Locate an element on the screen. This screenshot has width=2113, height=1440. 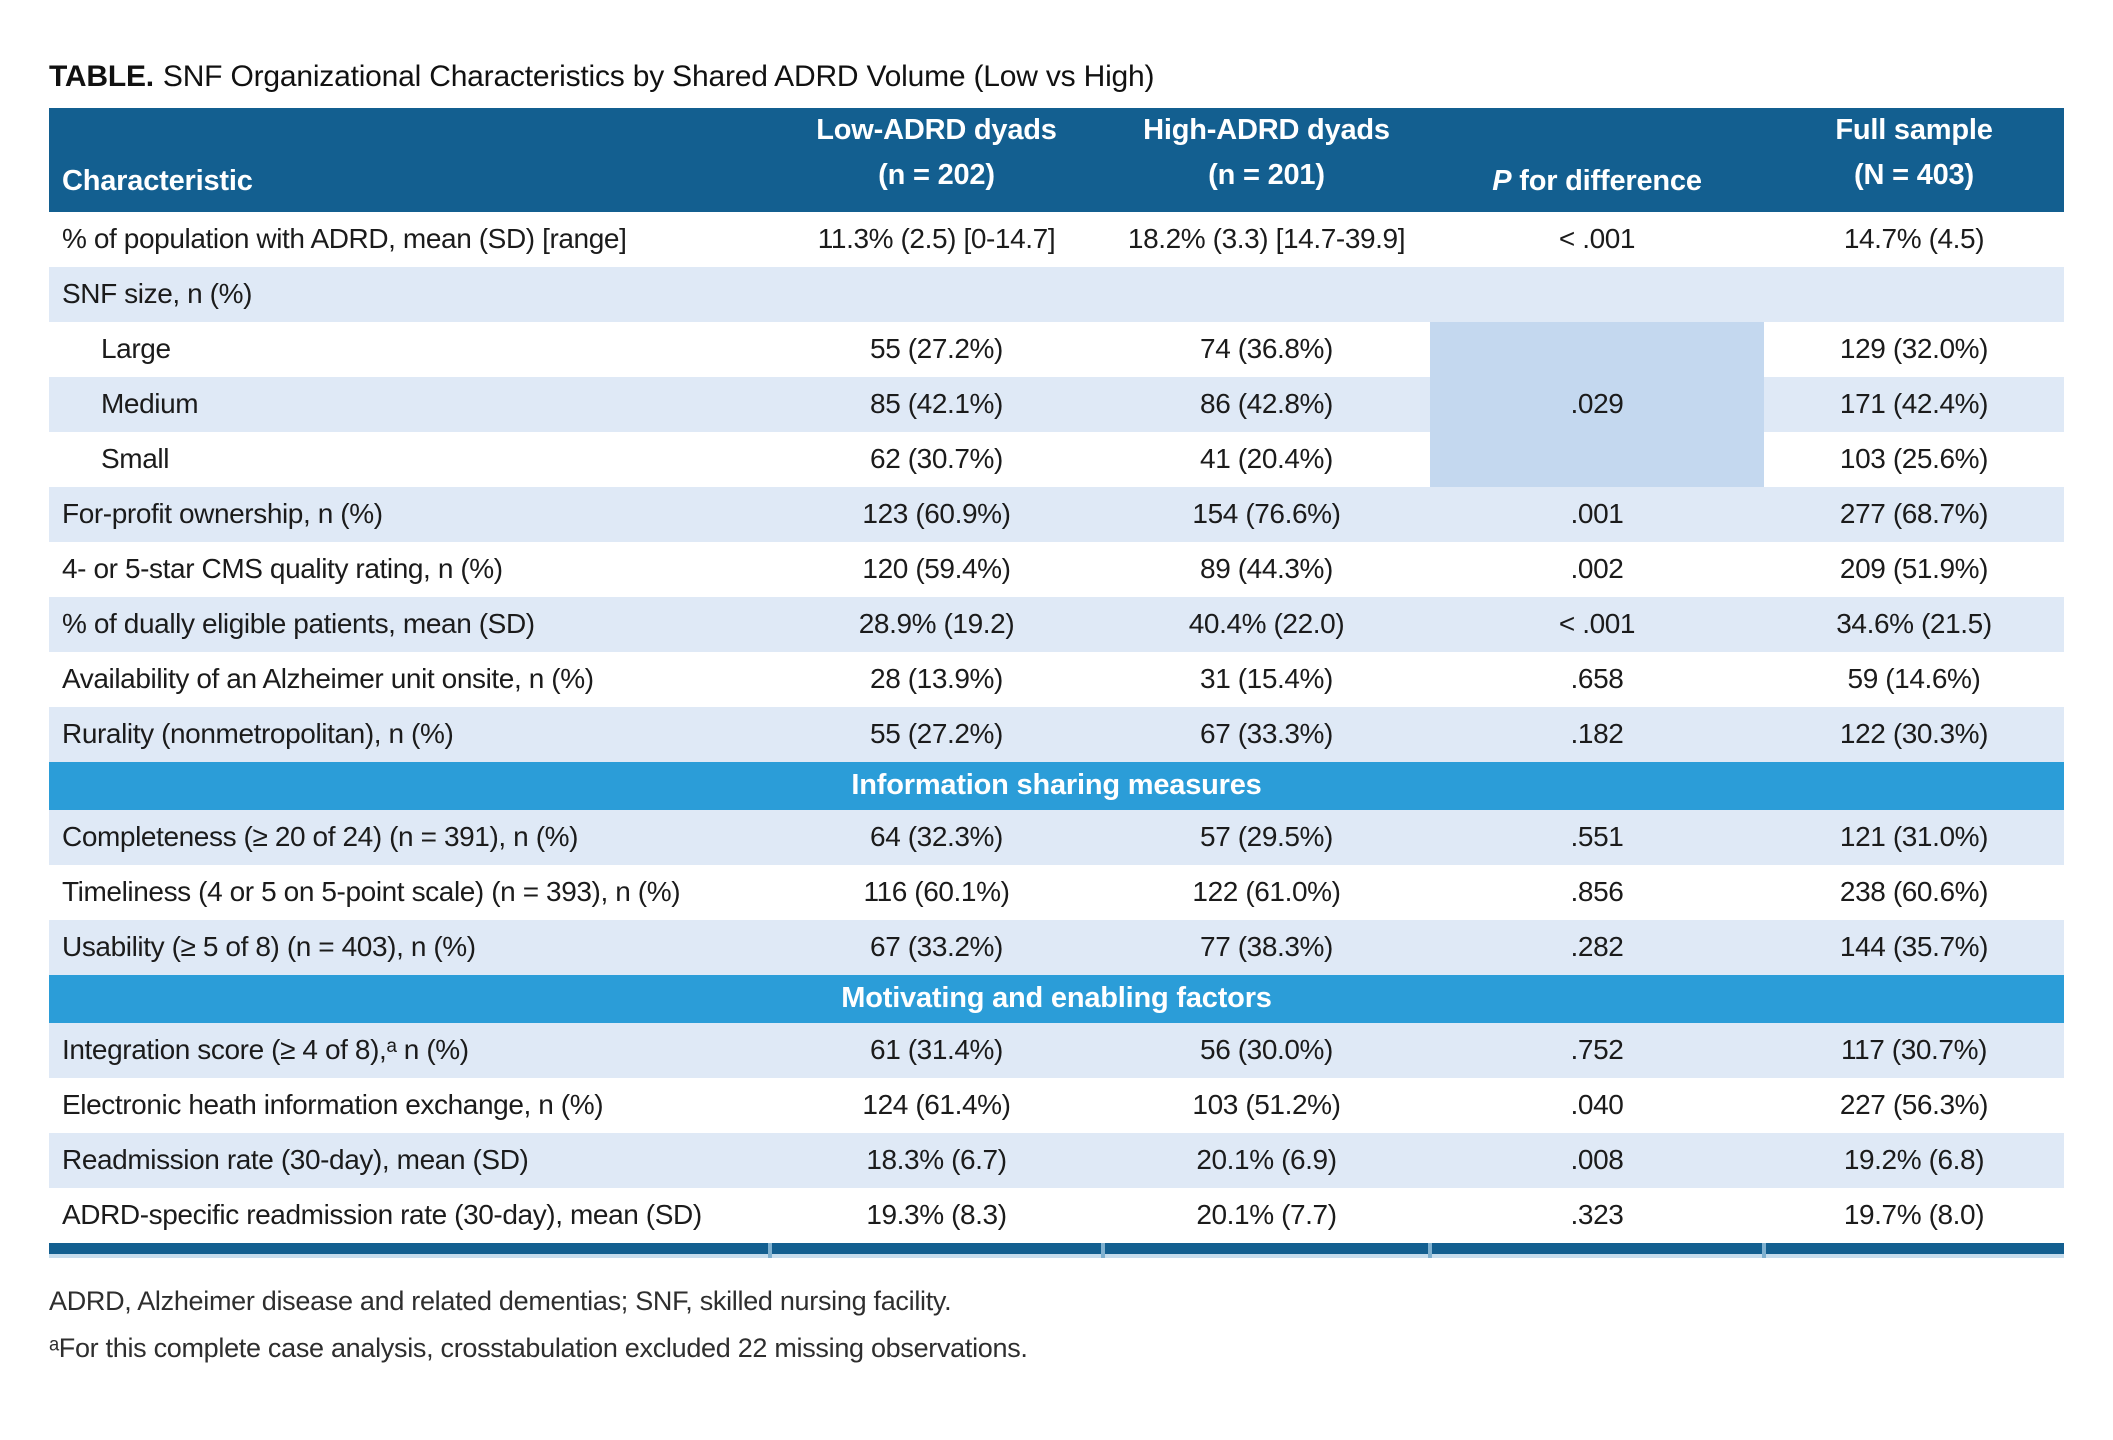
high-adrd-cell: 56 (30.0%) is located at coordinates (1266, 1050).